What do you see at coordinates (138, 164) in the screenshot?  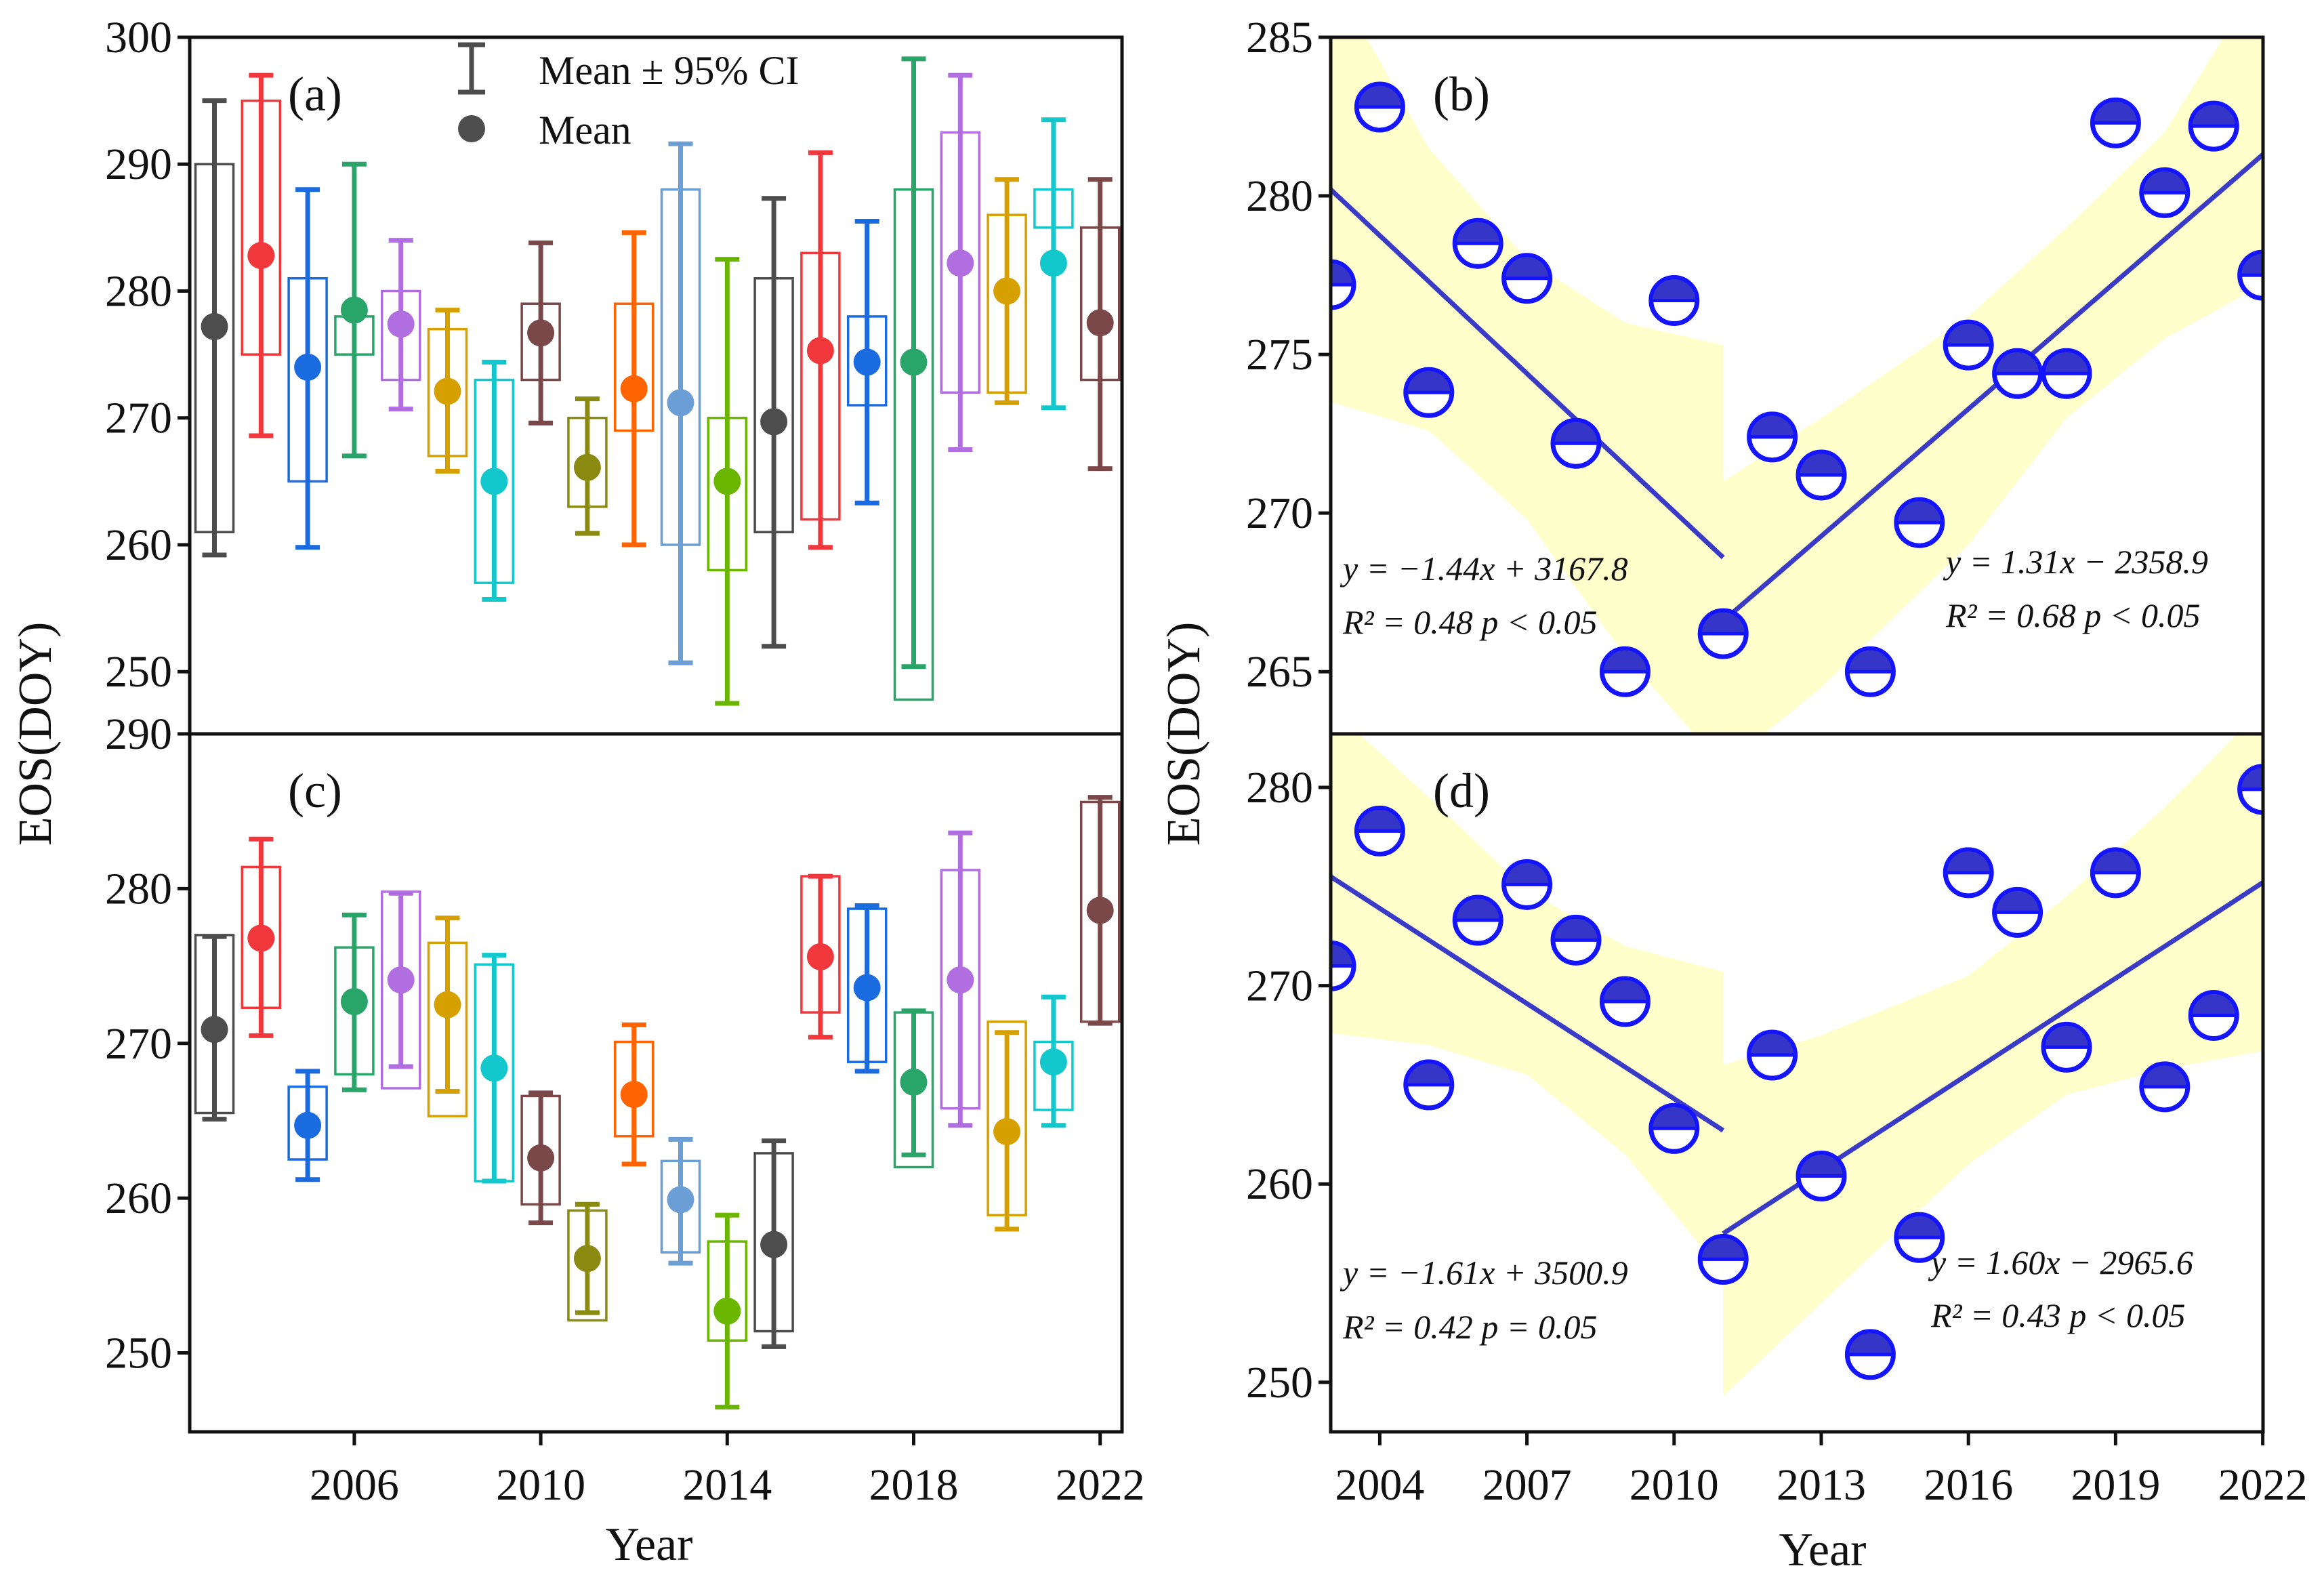 I see `y-tick-label: 290` at bounding box center [138, 164].